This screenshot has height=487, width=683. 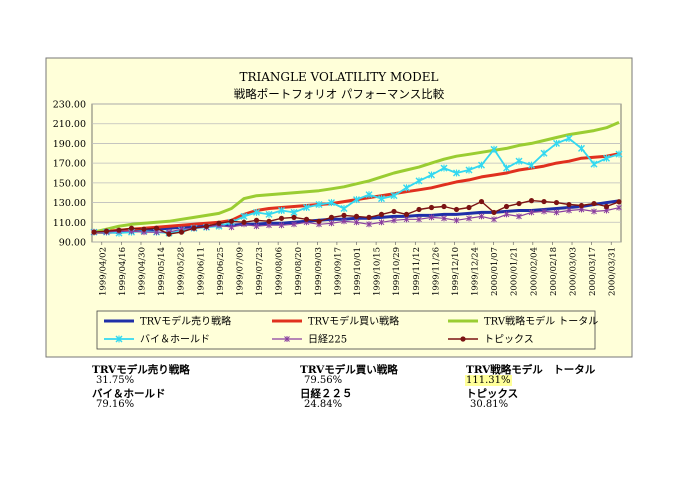 What do you see at coordinates (175, 340) in the screenshot?
I see `legend-label-3: バイ＆ホールド` at bounding box center [175, 340].